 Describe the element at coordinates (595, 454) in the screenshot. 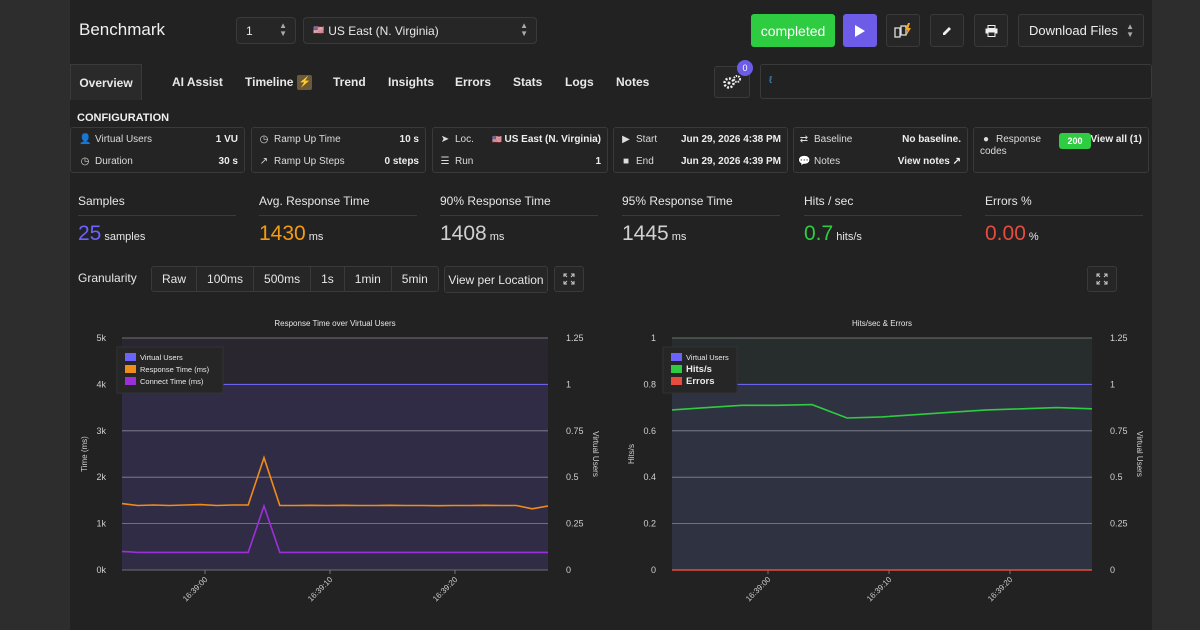

I see `y2-axis-label: Virtual Users` at that location.